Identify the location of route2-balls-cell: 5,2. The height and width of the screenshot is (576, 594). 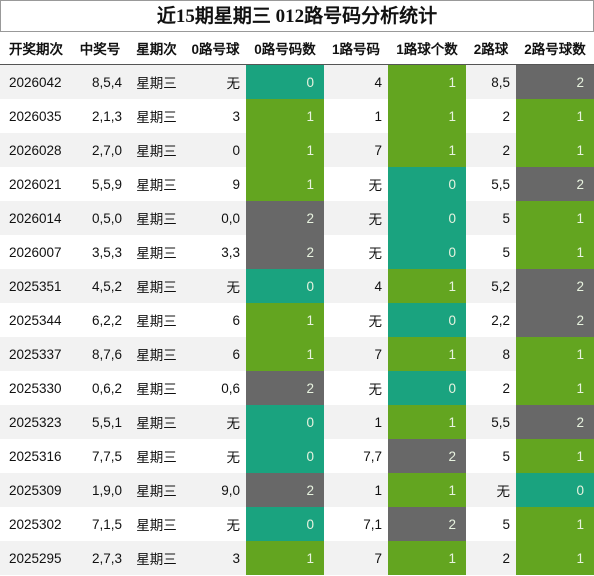
(491, 286).